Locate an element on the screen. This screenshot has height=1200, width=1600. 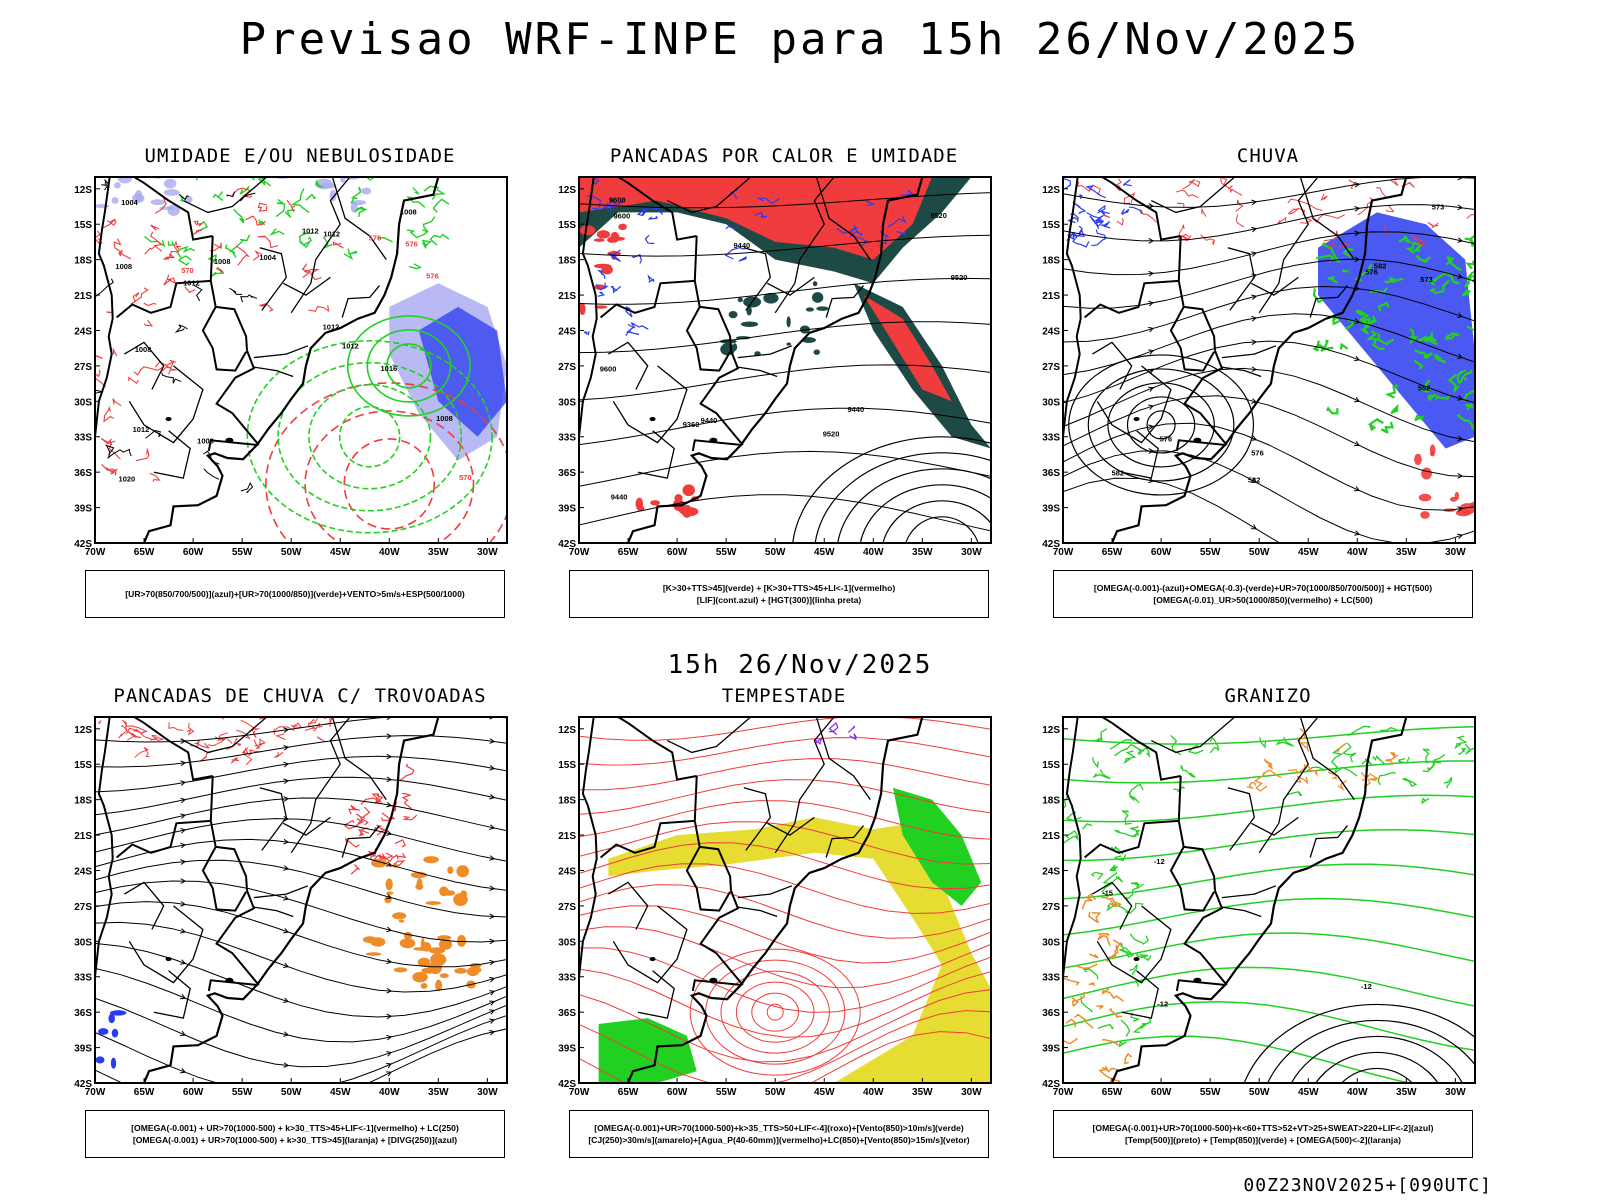
contour-label: 1020 is located at coordinates (127, 478).